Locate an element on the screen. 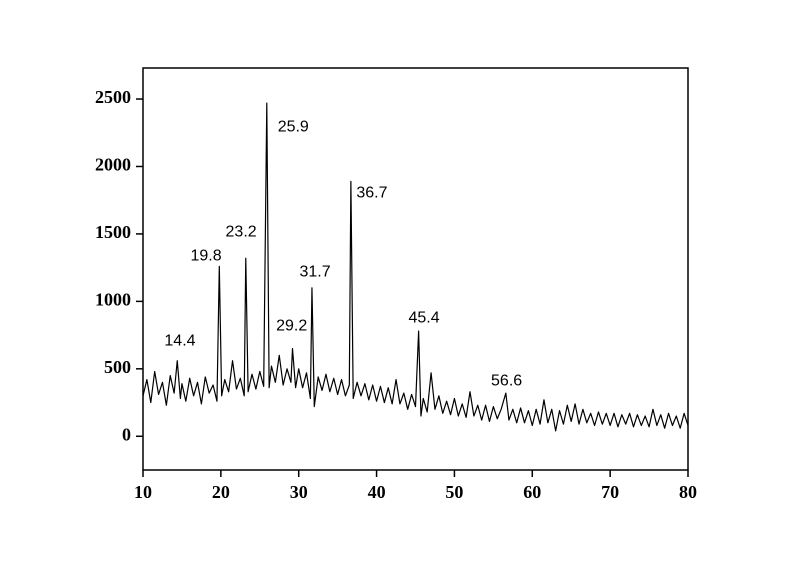 This screenshot has height=565, width=800. y-tick-label: 2500 is located at coordinates (113, 97).